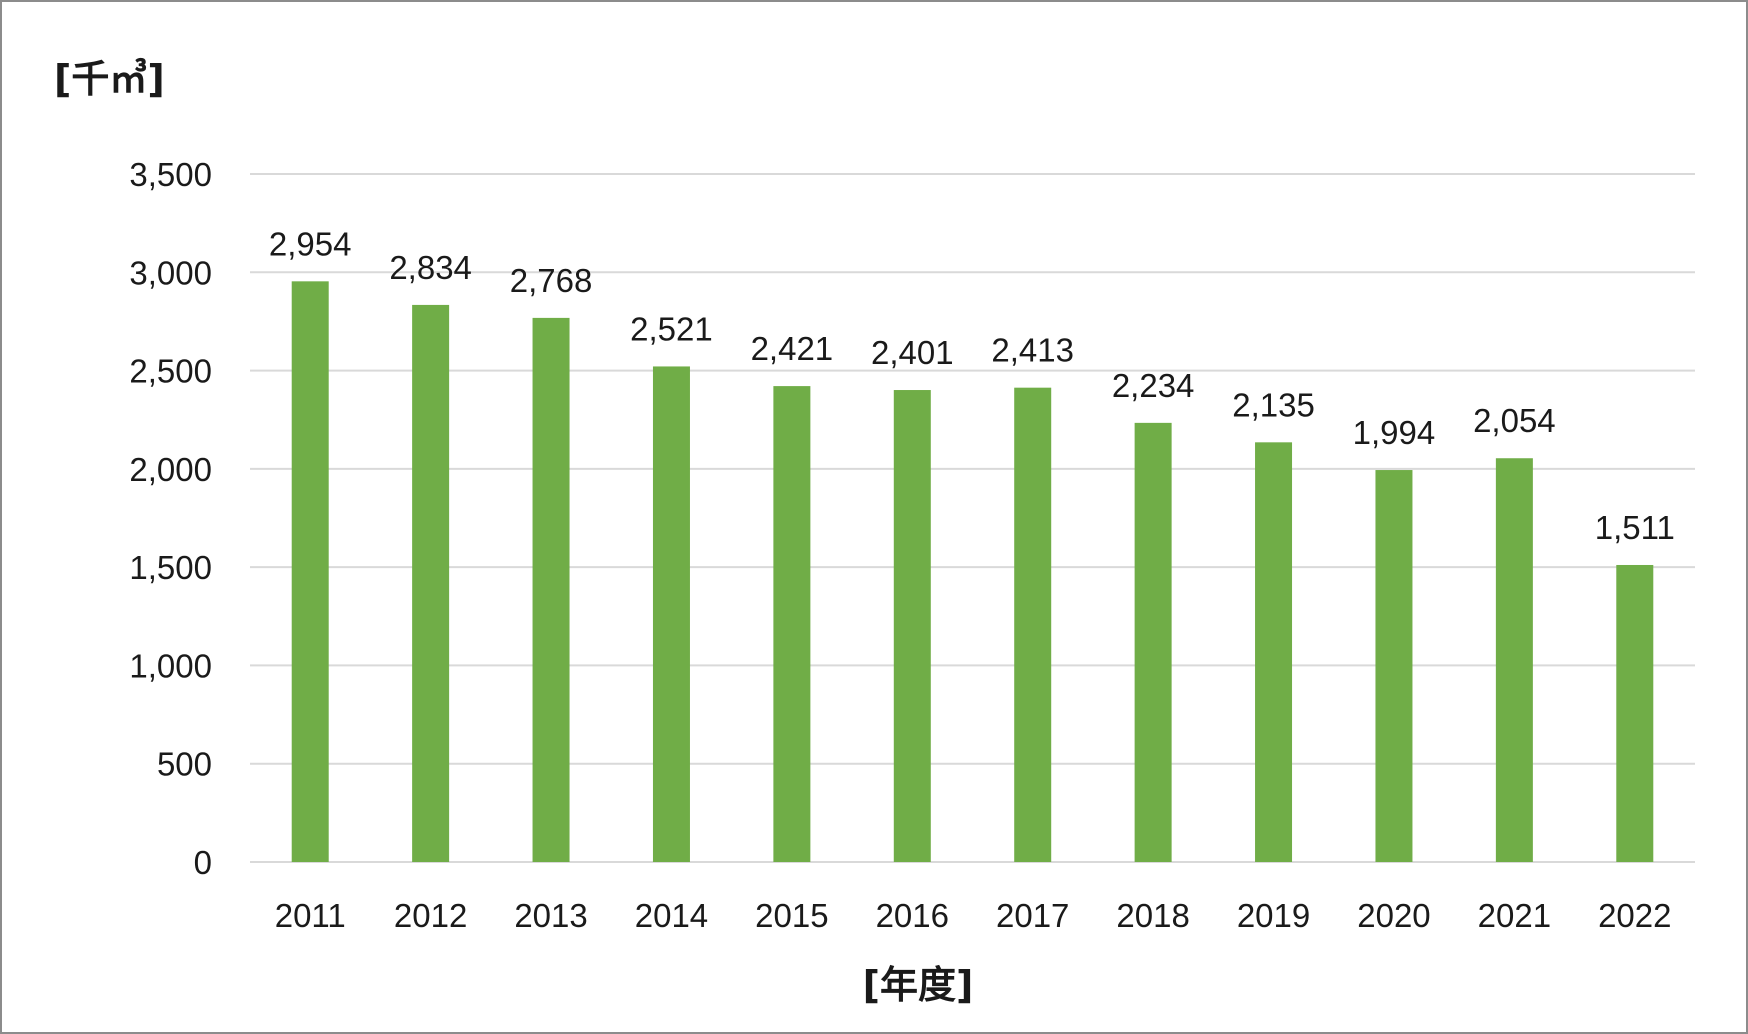  Describe the element at coordinates (1153, 642) in the screenshot. I see `bar-2018` at that location.